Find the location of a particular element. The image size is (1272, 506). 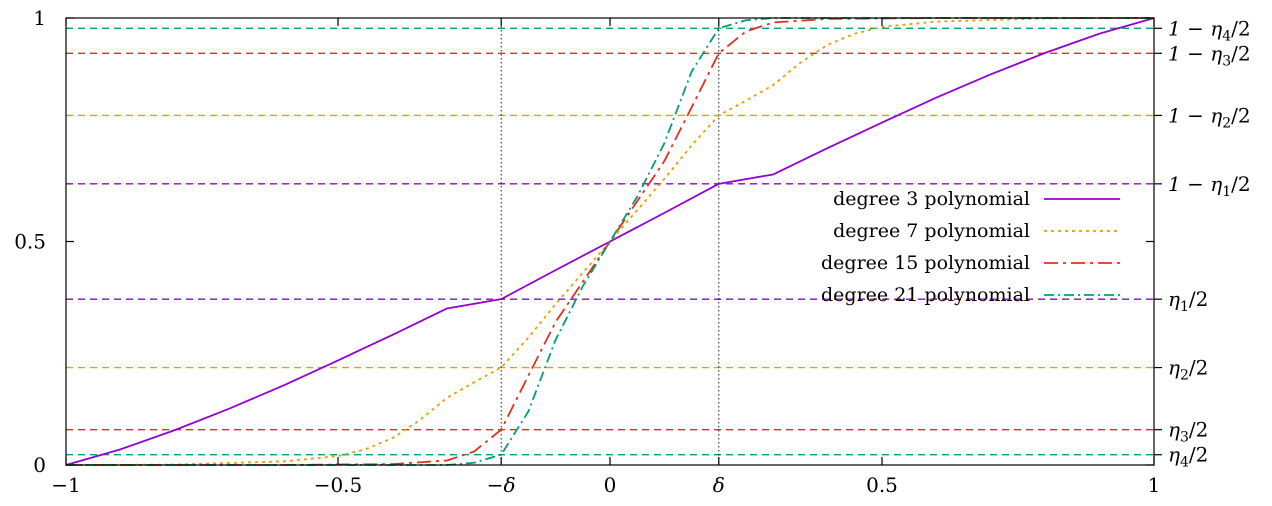

y-tick-label-0: 0 is located at coordinates (39, 465).